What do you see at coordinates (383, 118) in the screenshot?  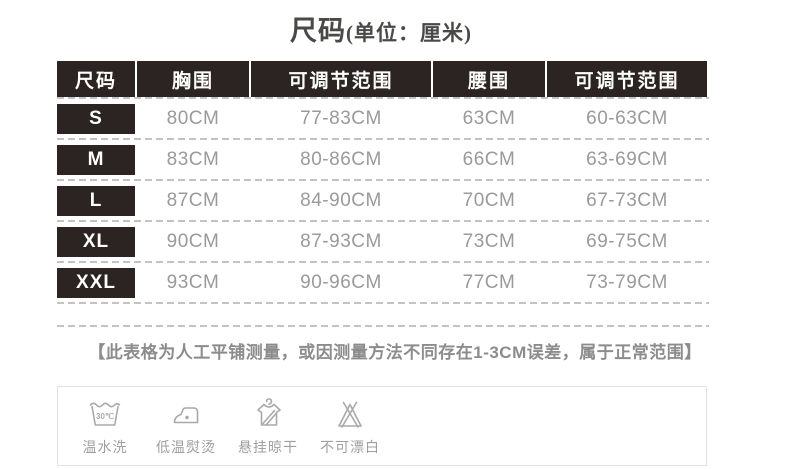 I see `table-row: S 80CM 77-83CM 63CM 60-63CM` at bounding box center [383, 118].